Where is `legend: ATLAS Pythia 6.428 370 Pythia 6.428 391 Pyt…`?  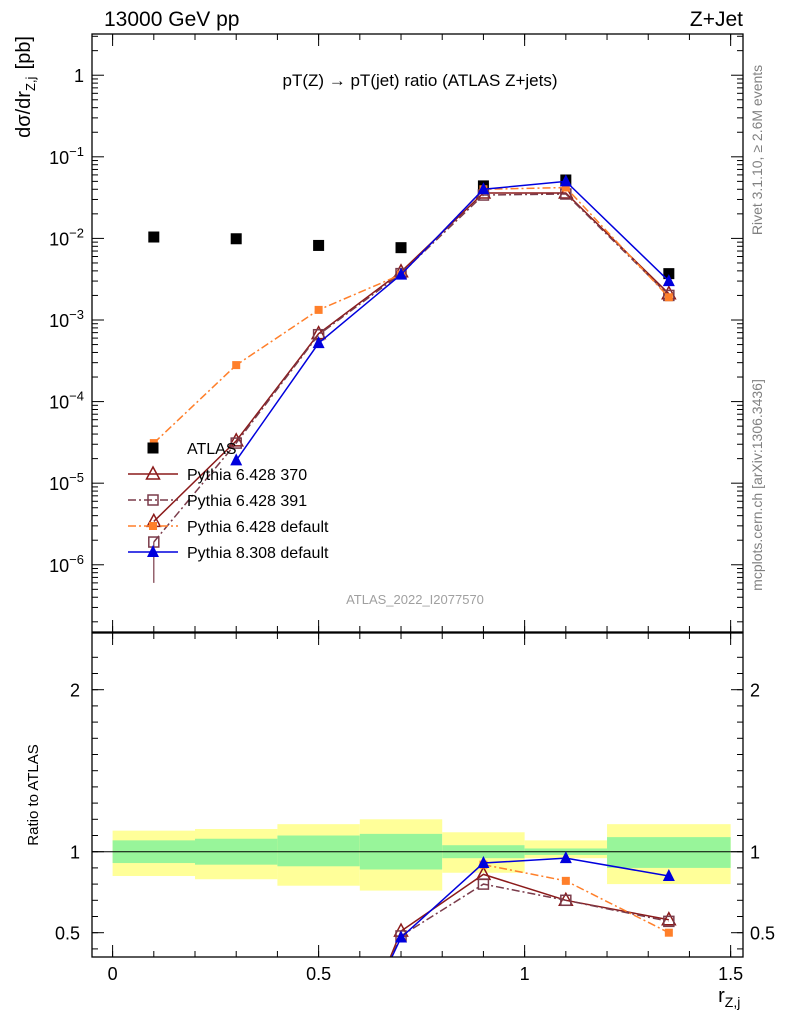
legend: ATLAS Pythia 6.428 370 Pythia 6.428 391 Pyt… is located at coordinates (228, 501).